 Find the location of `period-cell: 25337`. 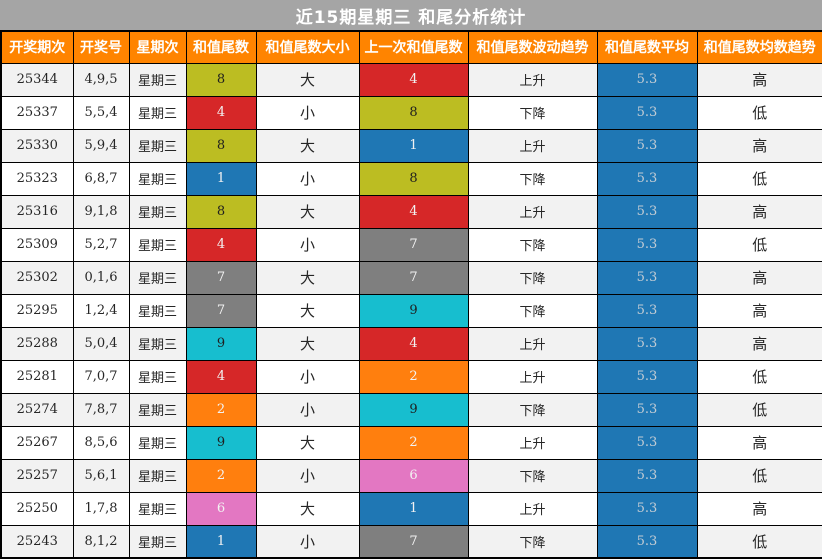

period-cell: 25337 is located at coordinates (37, 112).